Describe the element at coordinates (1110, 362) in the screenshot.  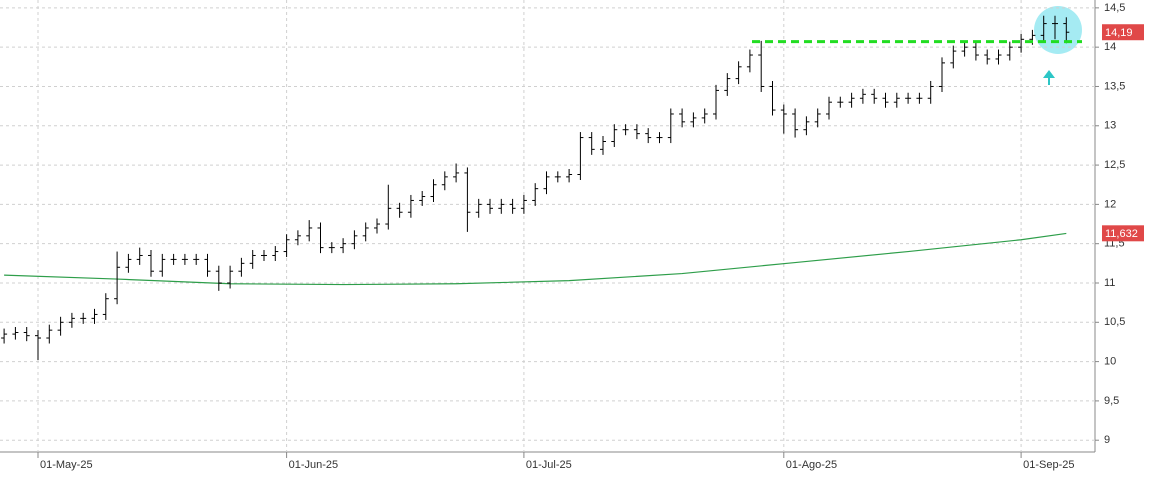
I see `y-tick-label: 10` at that location.